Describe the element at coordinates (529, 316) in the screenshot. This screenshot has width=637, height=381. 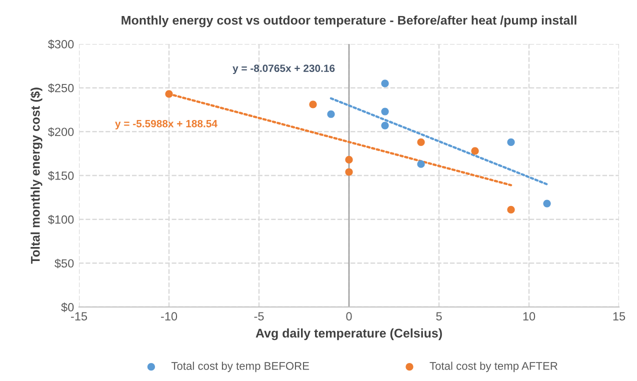
I see `x-tick-label: 10` at that location.